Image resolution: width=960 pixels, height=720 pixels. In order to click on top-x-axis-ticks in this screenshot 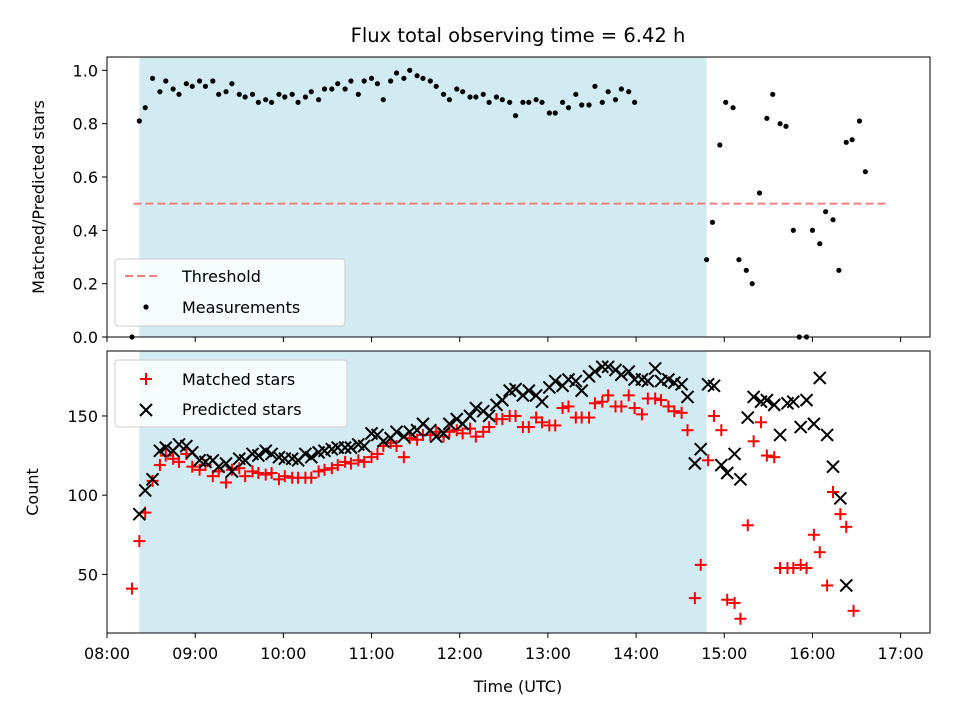, I will do `click(504, 339)`.